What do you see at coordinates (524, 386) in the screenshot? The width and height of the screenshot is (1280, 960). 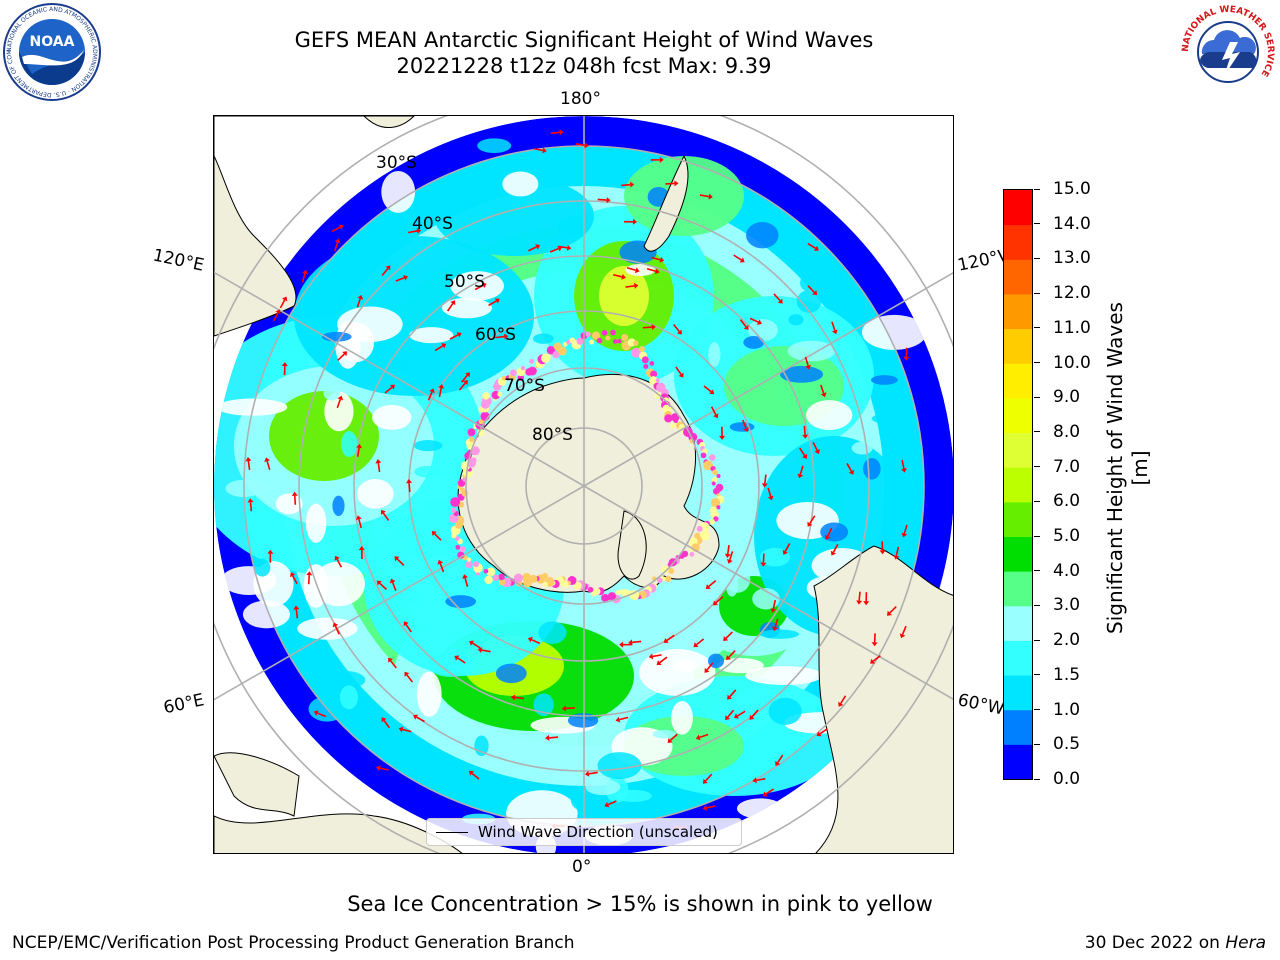 I see `lat-label-70s: 70°S` at bounding box center [524, 386].